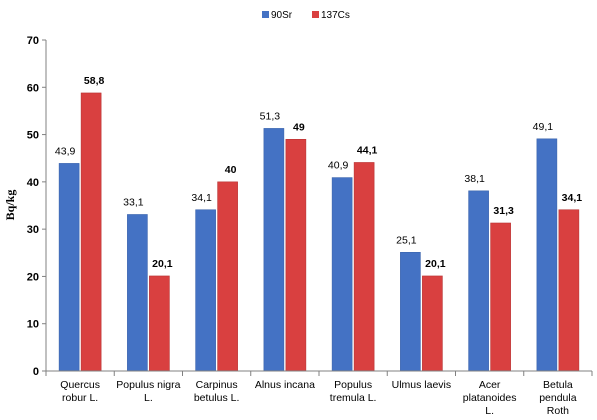 Image resolution: width=597 pixels, height=420 pixels. What do you see at coordinates (33, 183) in the screenshot?
I see `y-tick-label: 40` at bounding box center [33, 183].